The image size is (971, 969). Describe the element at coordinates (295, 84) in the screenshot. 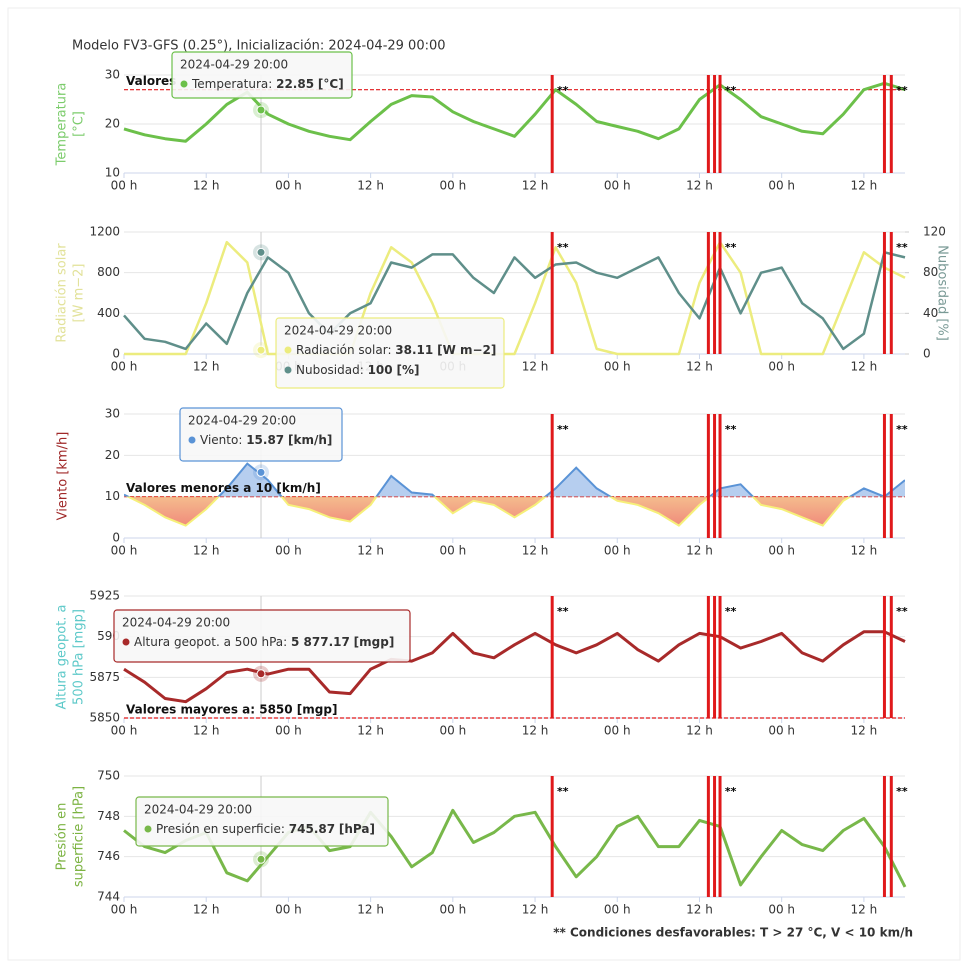

I see `tooltip-value: 22.85` at that location.